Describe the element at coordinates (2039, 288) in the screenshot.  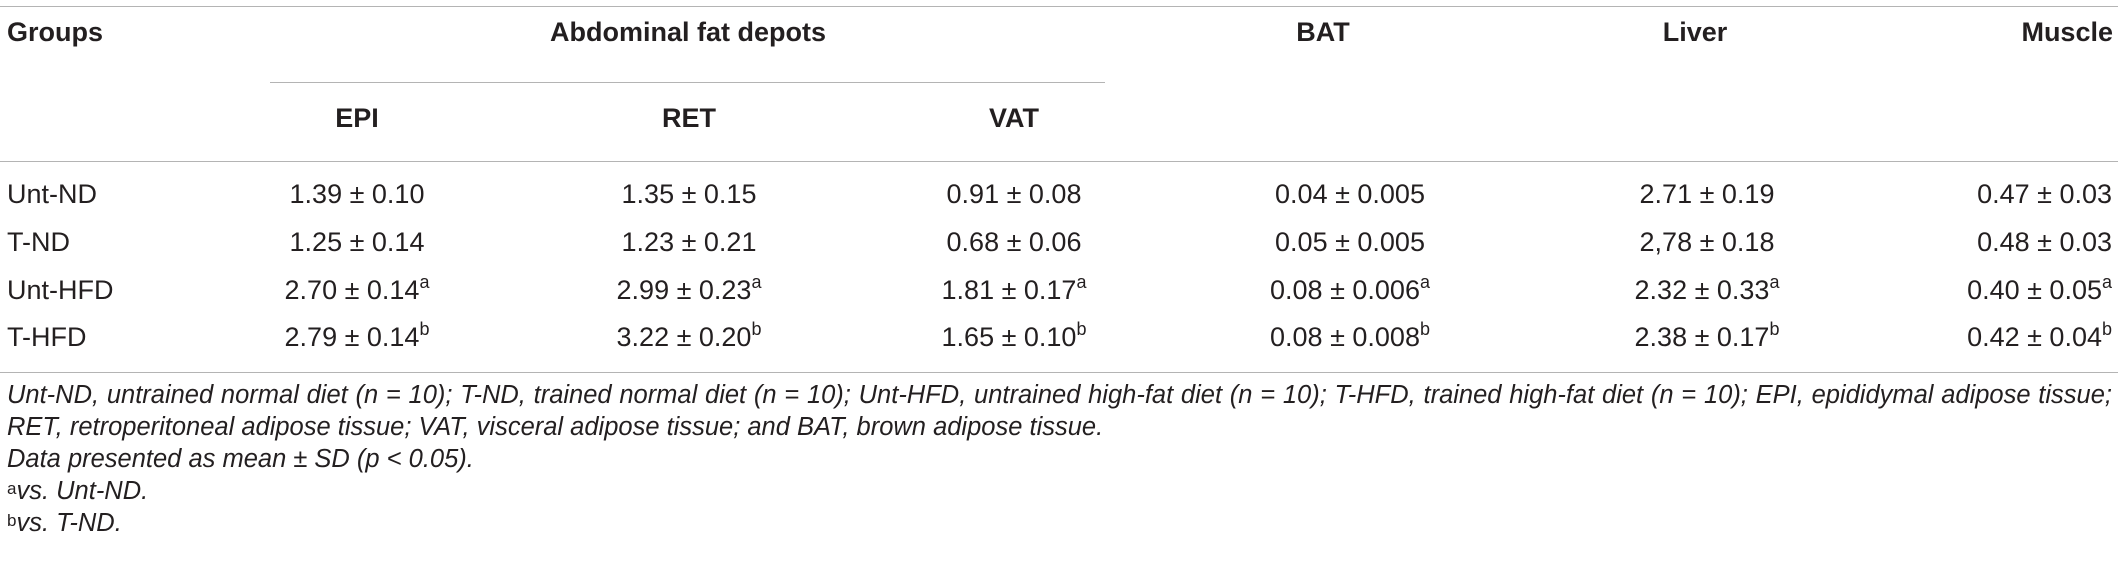
I see `cell-muscle: 0.40 ± 0.05a` at that location.